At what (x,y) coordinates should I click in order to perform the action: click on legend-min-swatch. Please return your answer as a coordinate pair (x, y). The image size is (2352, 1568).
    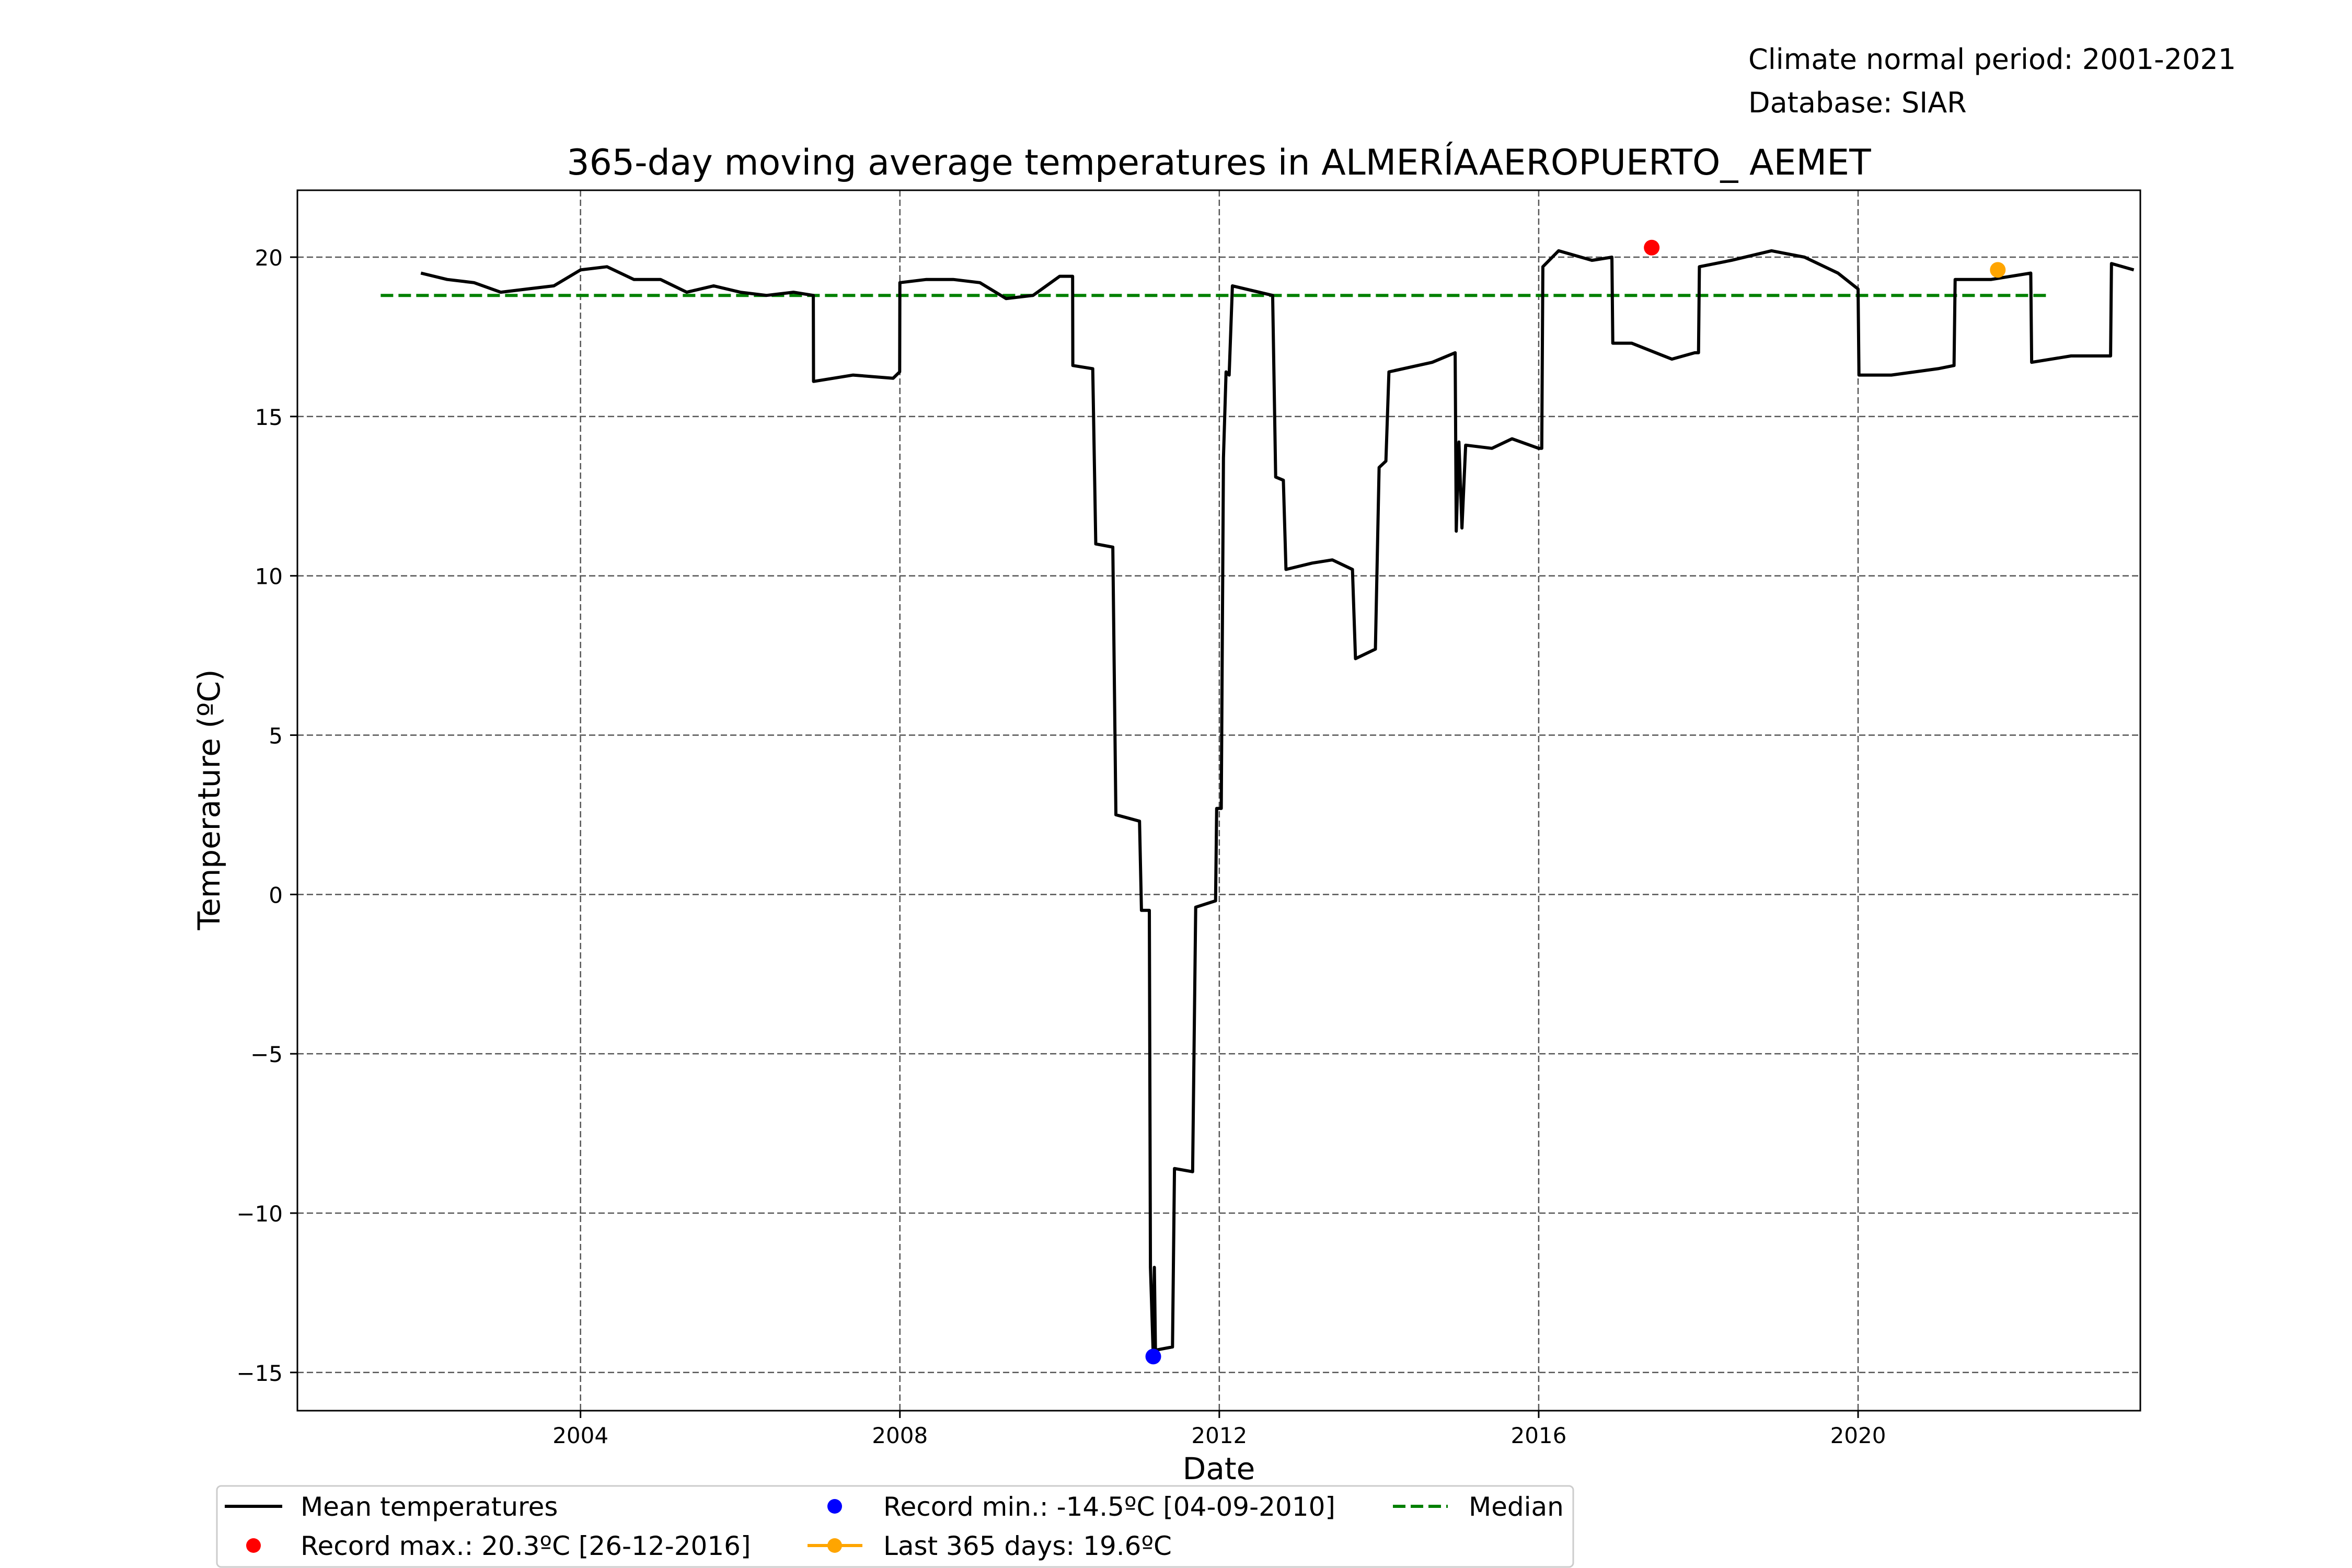
    Looking at the image, I should click on (834, 1506).